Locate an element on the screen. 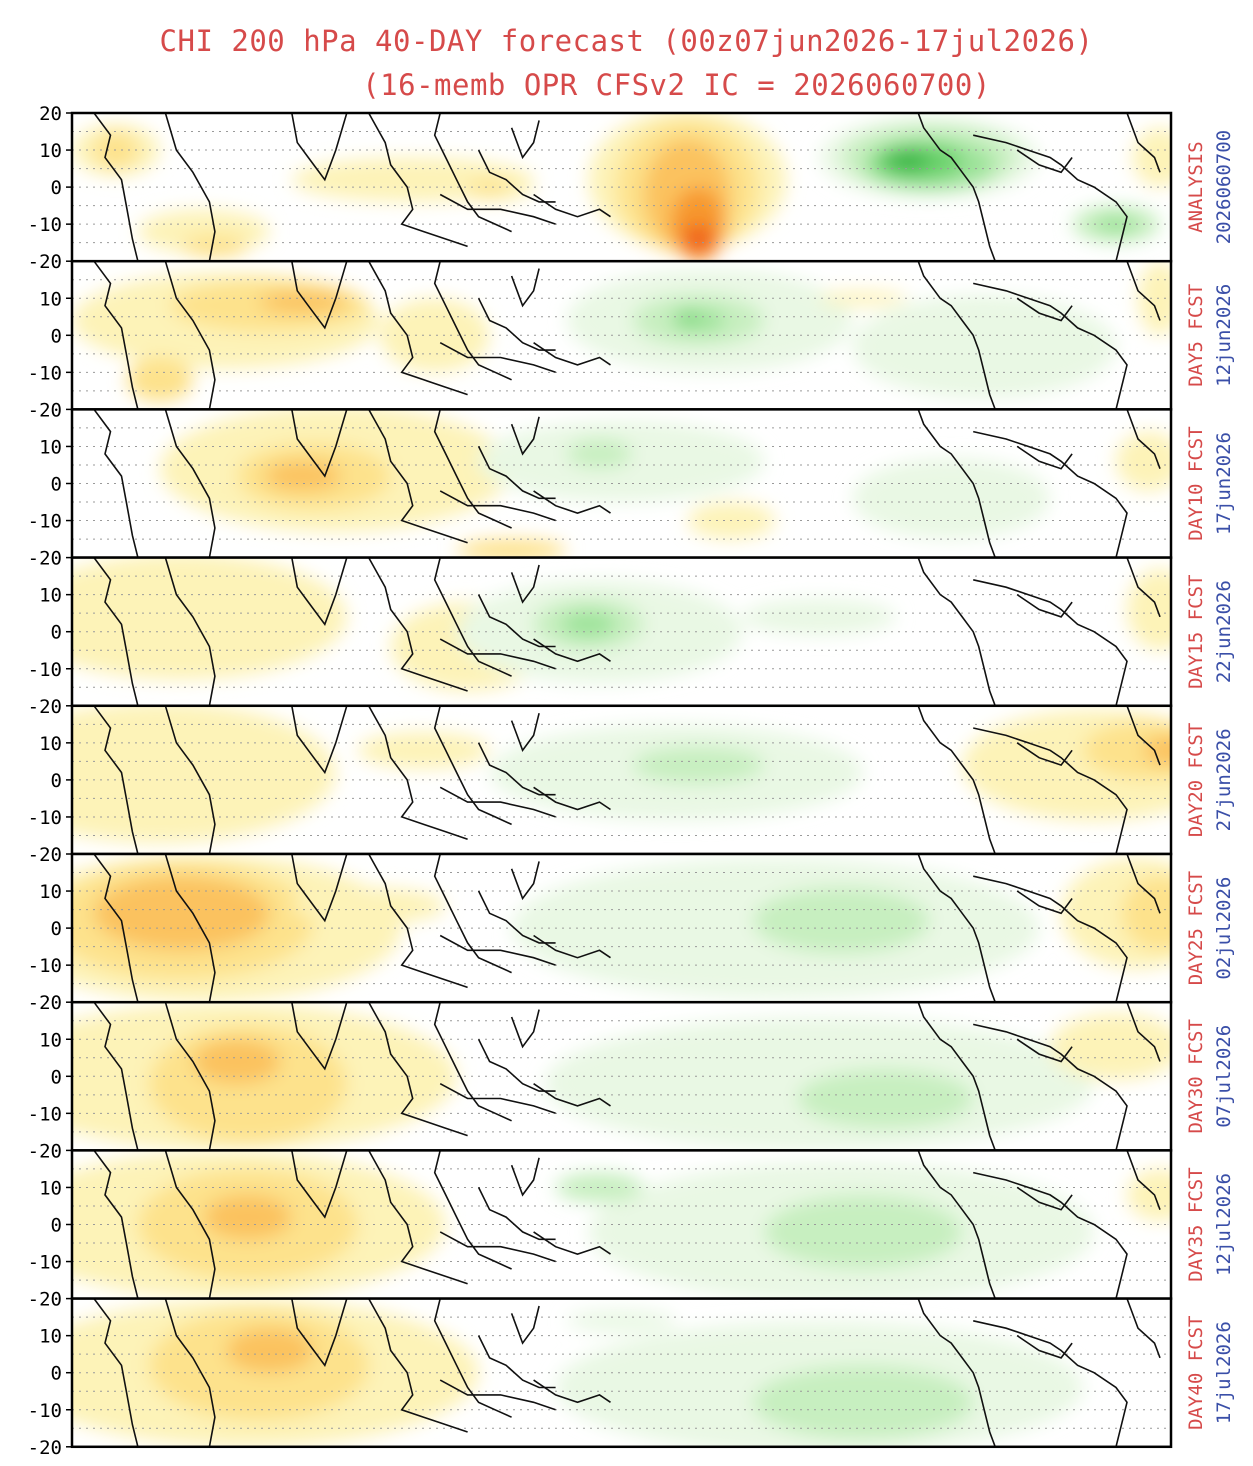 The height and width of the screenshot is (1466, 1253). panel-date: 12jul2026 is located at coordinates (1224, 1224).